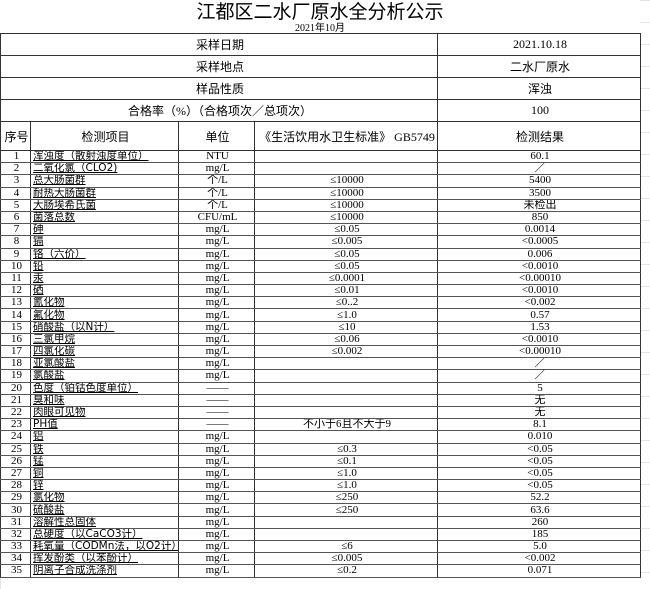  What do you see at coordinates (15, 364) in the screenshot?
I see `cell-seq: 18` at bounding box center [15, 364].